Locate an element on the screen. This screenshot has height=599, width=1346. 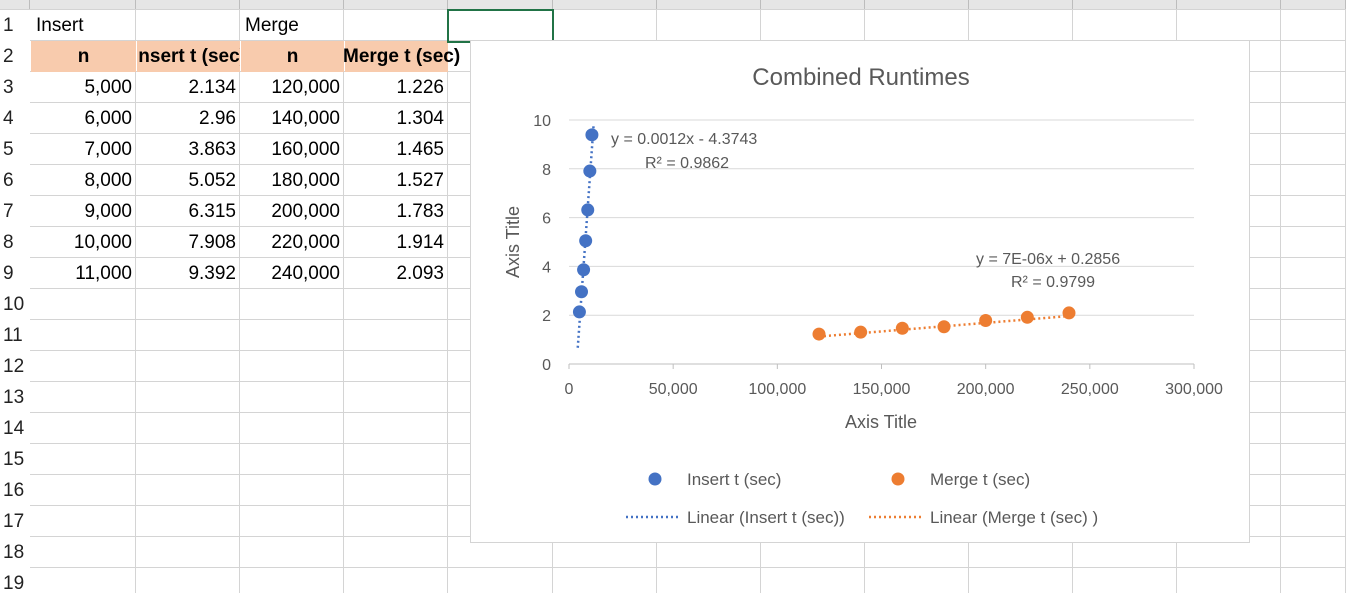
y-tick-label: 2 is located at coordinates (546, 316).